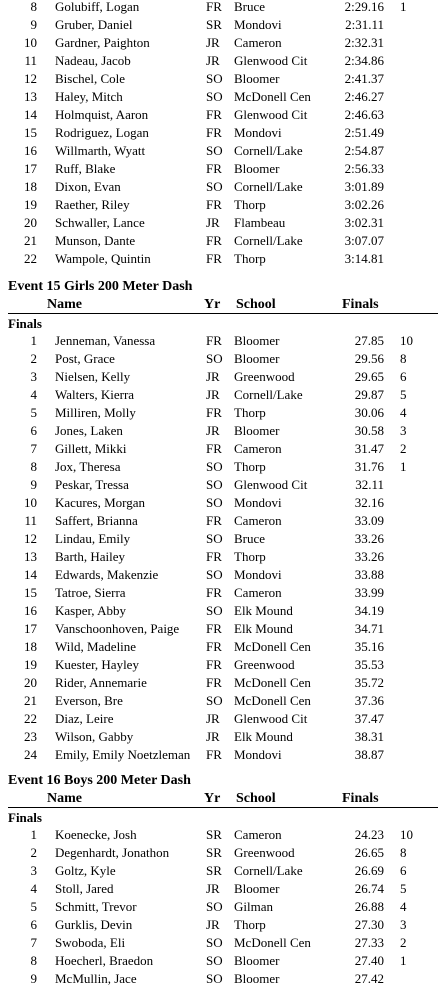 The width and height of the screenshot is (447, 988). I want to click on athlete-name: Post, Grace, so click(85, 358).